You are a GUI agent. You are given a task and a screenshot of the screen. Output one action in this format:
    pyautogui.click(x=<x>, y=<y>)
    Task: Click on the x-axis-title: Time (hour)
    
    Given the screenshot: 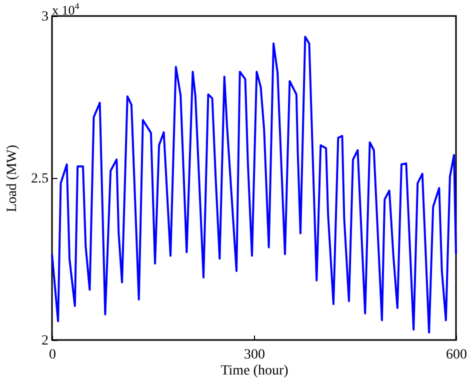 What is the action you would take?
    pyautogui.click(x=254, y=371)
    